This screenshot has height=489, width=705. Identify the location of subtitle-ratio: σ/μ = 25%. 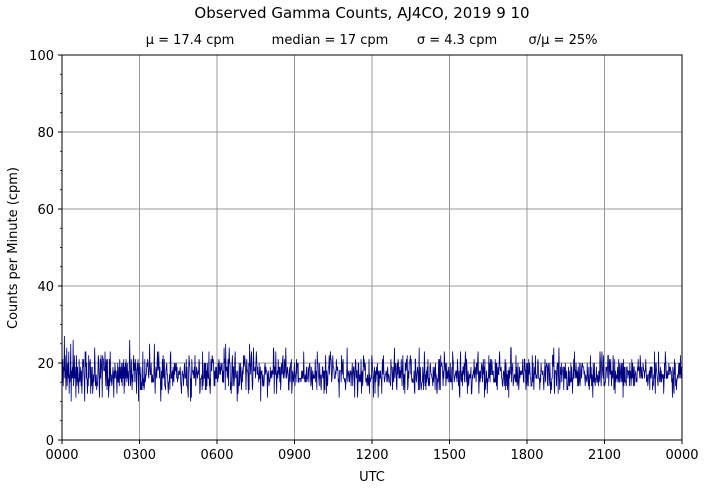
(563, 40).